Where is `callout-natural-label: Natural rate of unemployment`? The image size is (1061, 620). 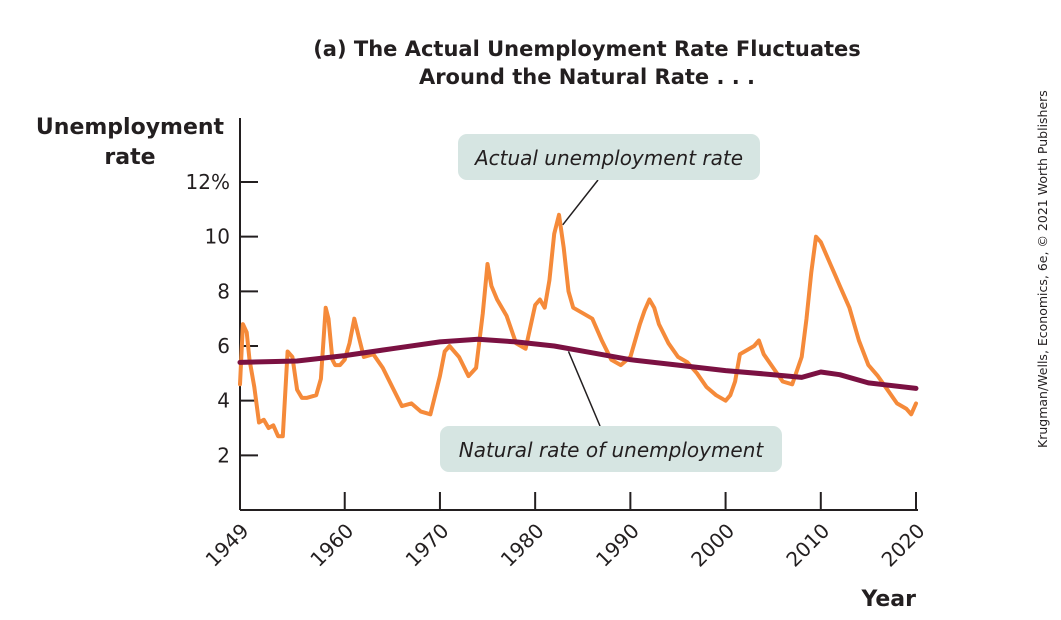
callout-natural-label: Natural rate of unemployment is located at coordinates (612, 450).